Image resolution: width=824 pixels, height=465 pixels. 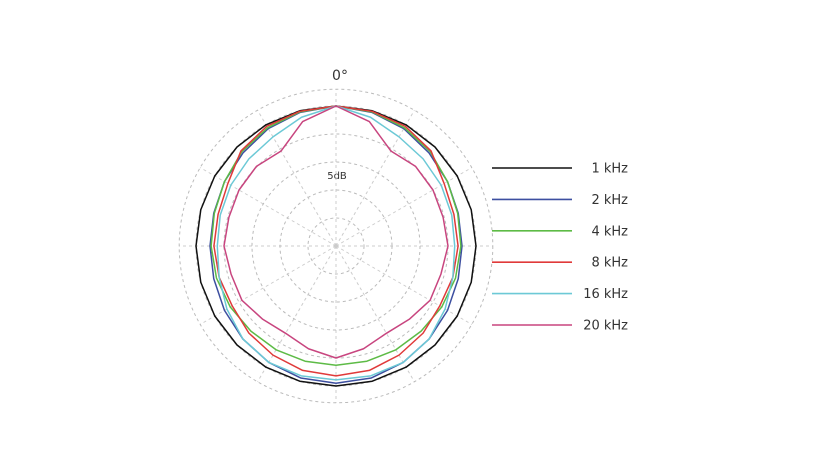 I want to click on legend-label: 8 kHz, so click(x=609, y=263).